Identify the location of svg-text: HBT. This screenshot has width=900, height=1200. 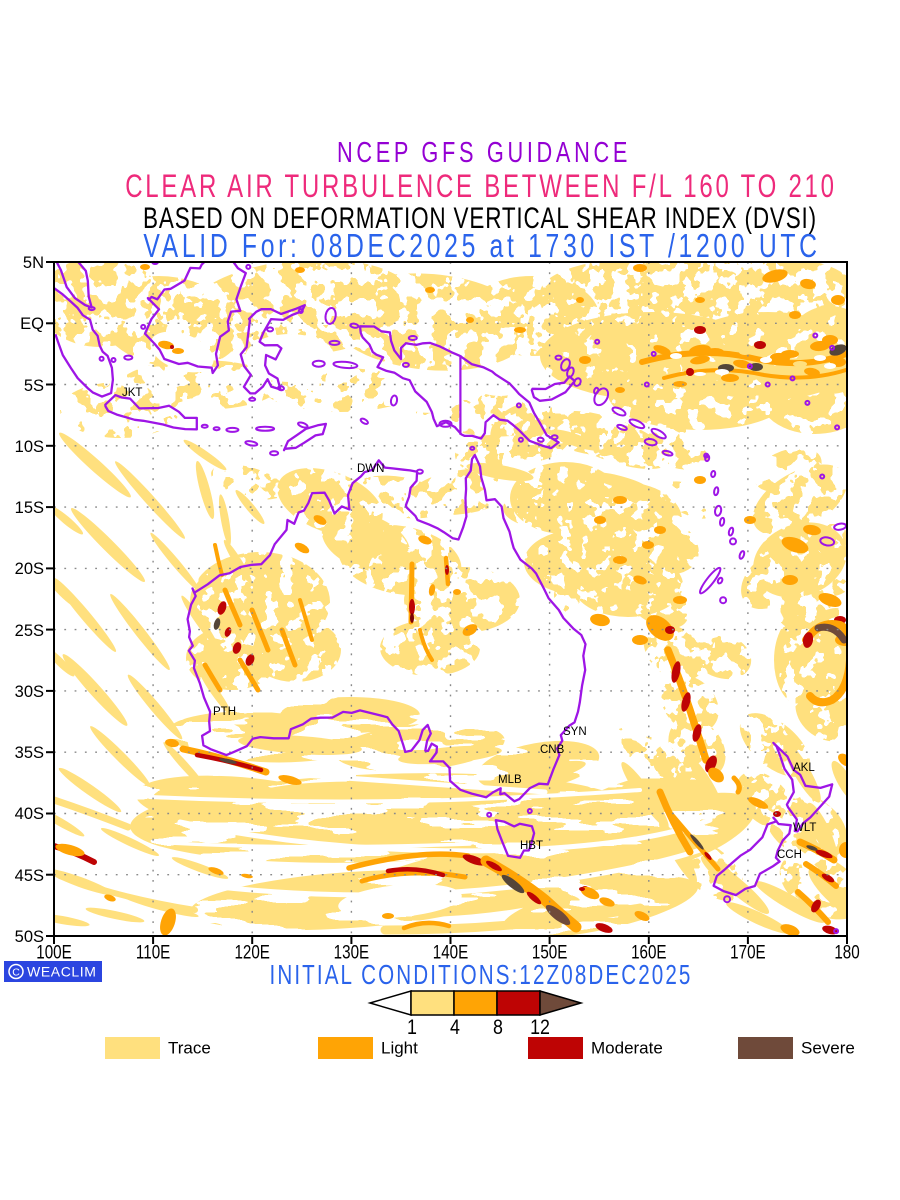
(531, 846).